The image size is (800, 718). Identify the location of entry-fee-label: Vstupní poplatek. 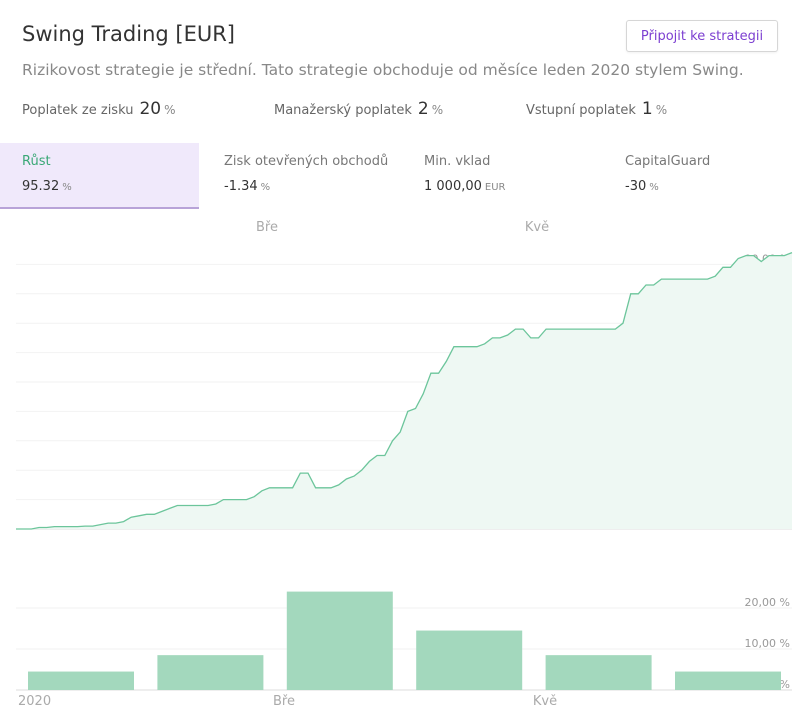
(581, 110).